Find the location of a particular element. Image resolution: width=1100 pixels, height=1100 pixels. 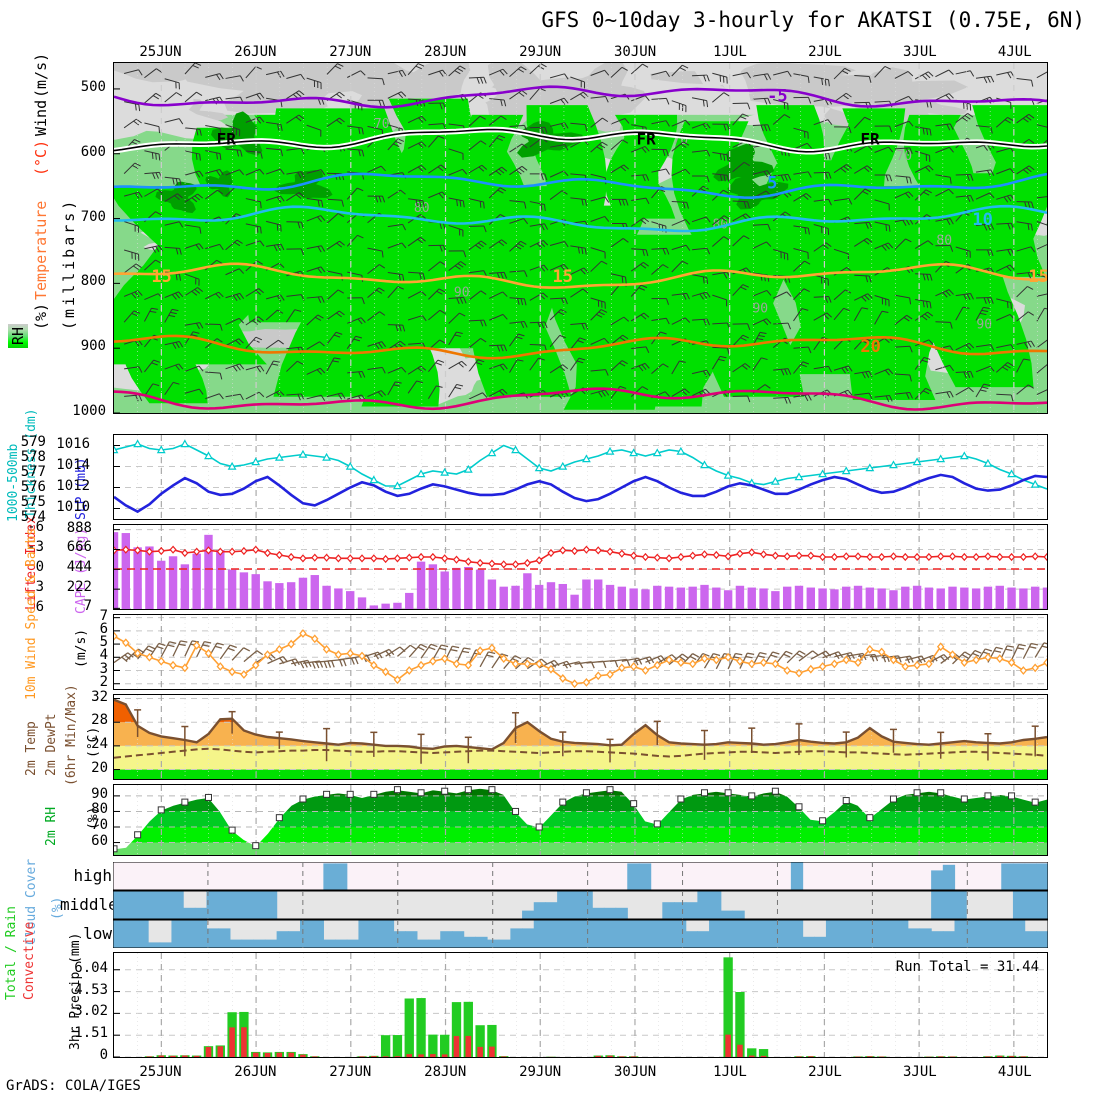

grads-credit: GrADS: COLA/IGES is located at coordinates (73, 1086).